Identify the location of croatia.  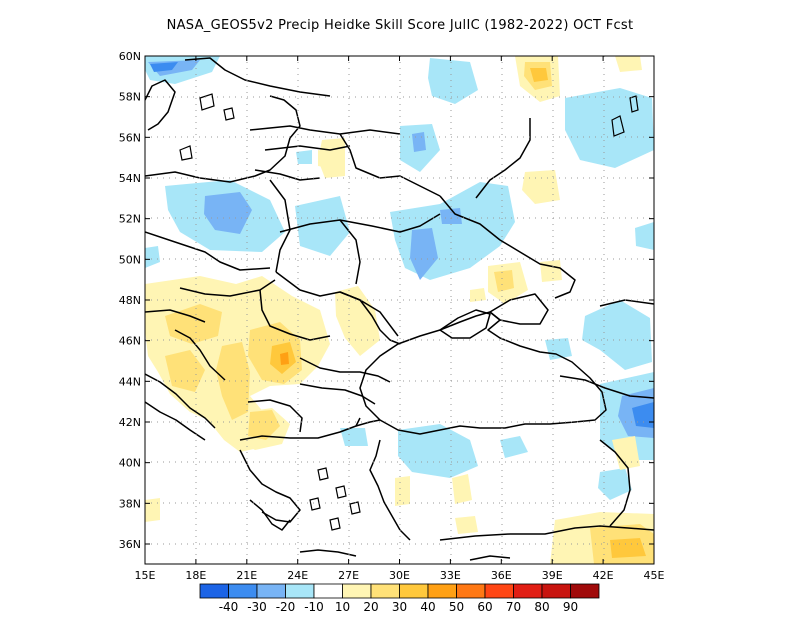
(200, 355).